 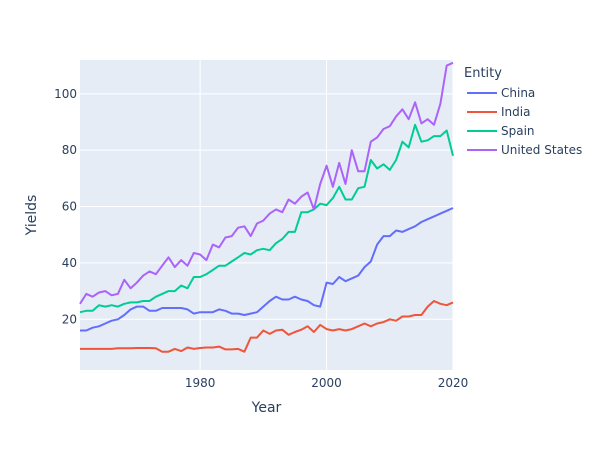 What do you see at coordinates (200, 383) in the screenshot?
I see `x-tick-label: 1980` at bounding box center [200, 383].